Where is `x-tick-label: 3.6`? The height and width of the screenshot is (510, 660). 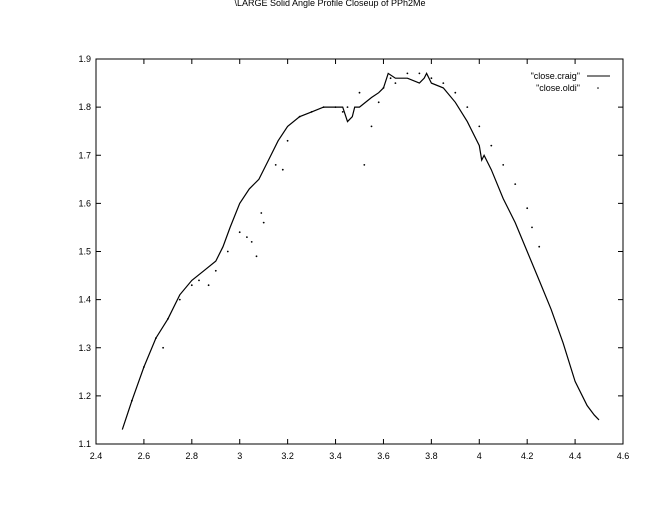 x-tick-label: 3.6 is located at coordinates (383, 456).